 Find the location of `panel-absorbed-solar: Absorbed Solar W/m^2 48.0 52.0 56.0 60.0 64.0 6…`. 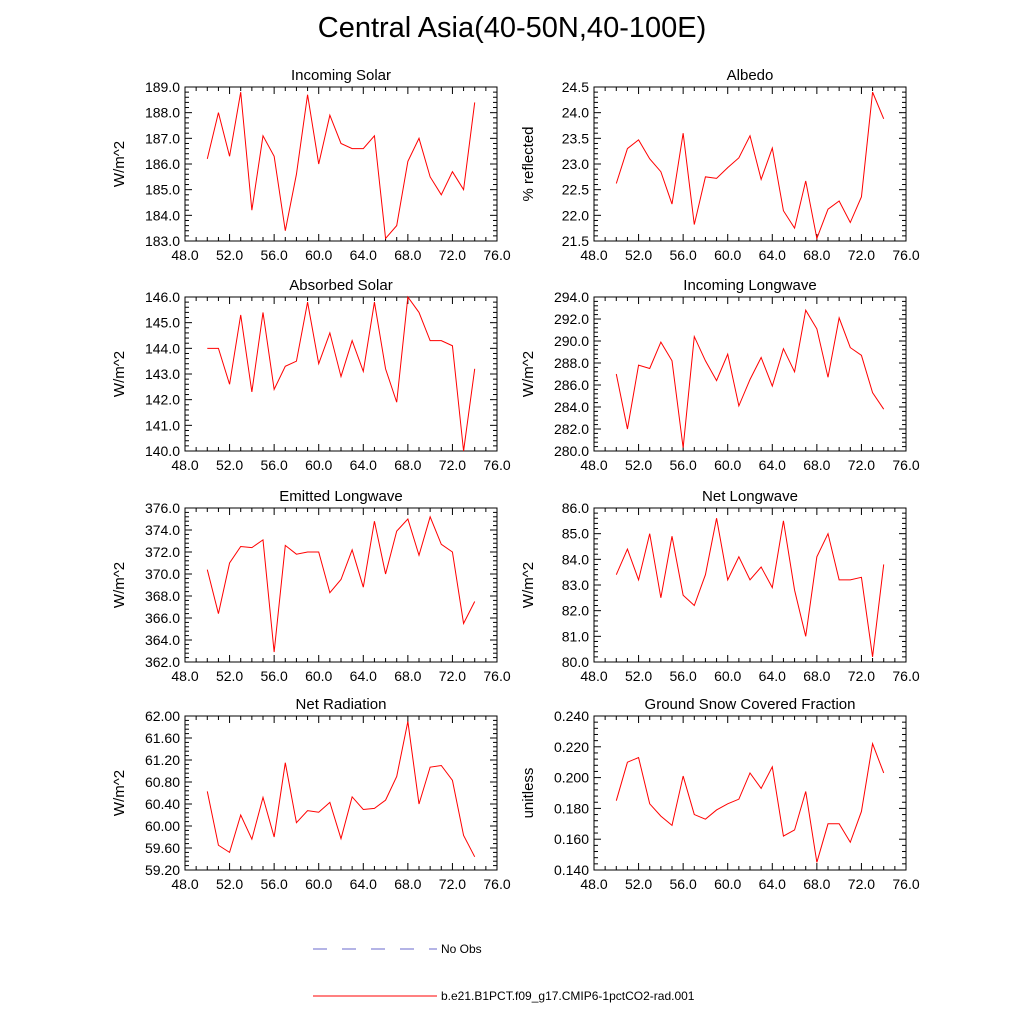

panel-absorbed-solar: Absorbed Solar W/m^2 48.0 52.0 56.0 60.0 64.0 6… is located at coordinates (311, 375).